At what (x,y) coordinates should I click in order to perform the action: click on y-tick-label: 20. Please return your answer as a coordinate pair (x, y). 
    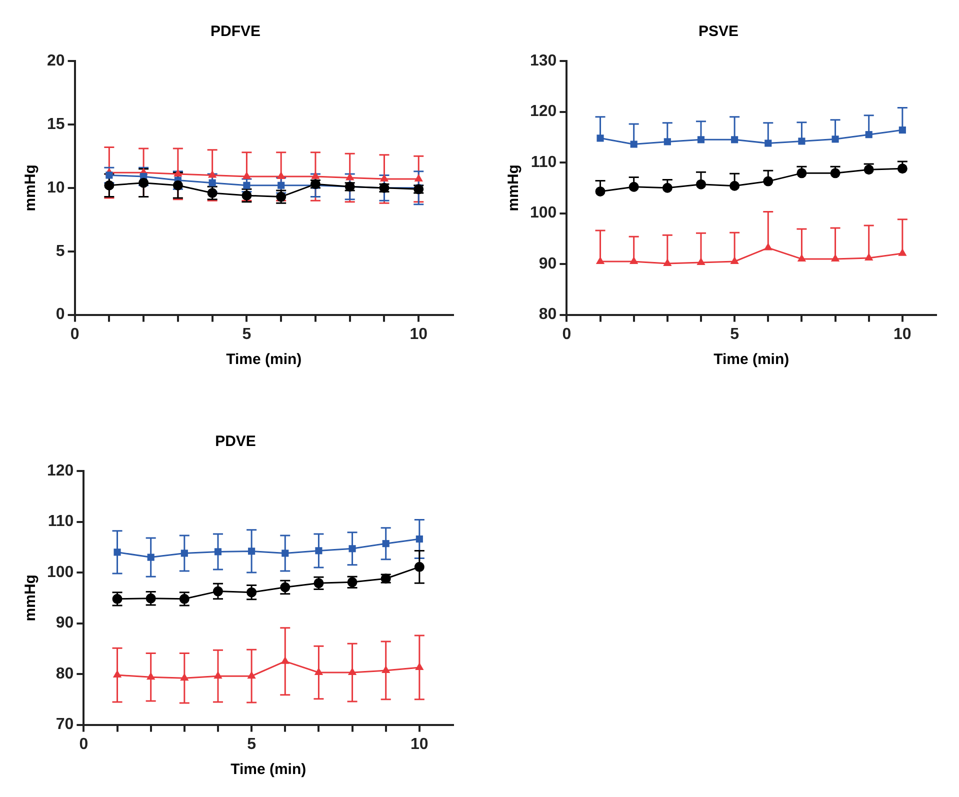
    Looking at the image, I should click on (56, 61).